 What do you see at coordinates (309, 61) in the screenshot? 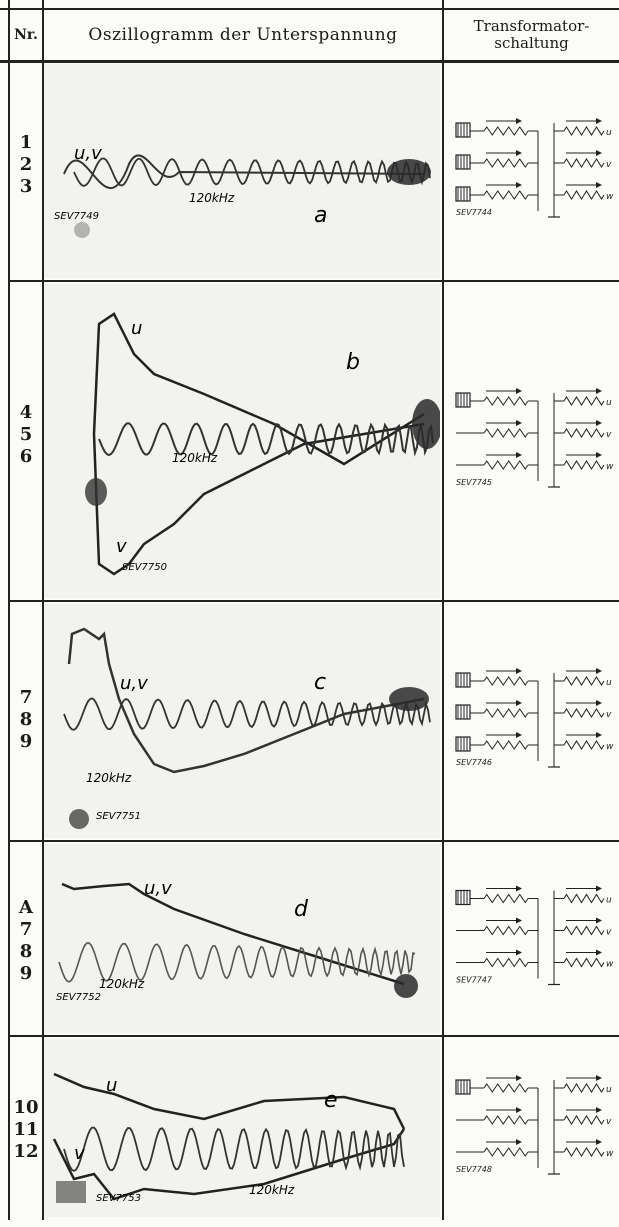
I see `header-bottom-border` at bounding box center [309, 61].